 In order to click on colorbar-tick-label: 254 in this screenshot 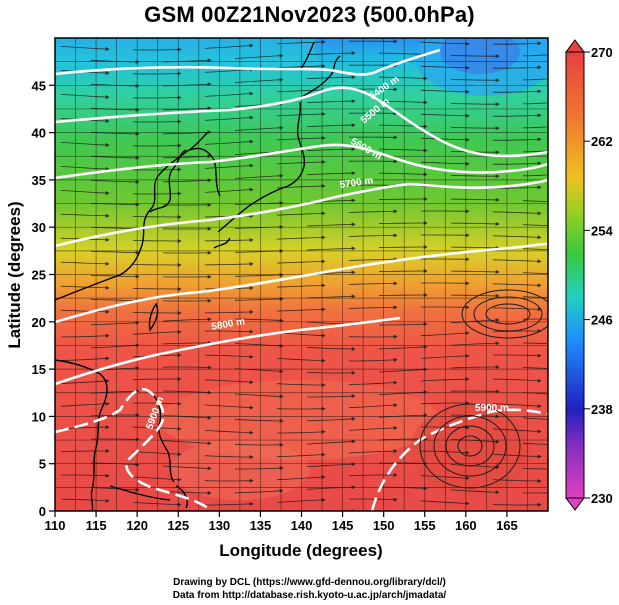, I will do `click(602, 230)`.